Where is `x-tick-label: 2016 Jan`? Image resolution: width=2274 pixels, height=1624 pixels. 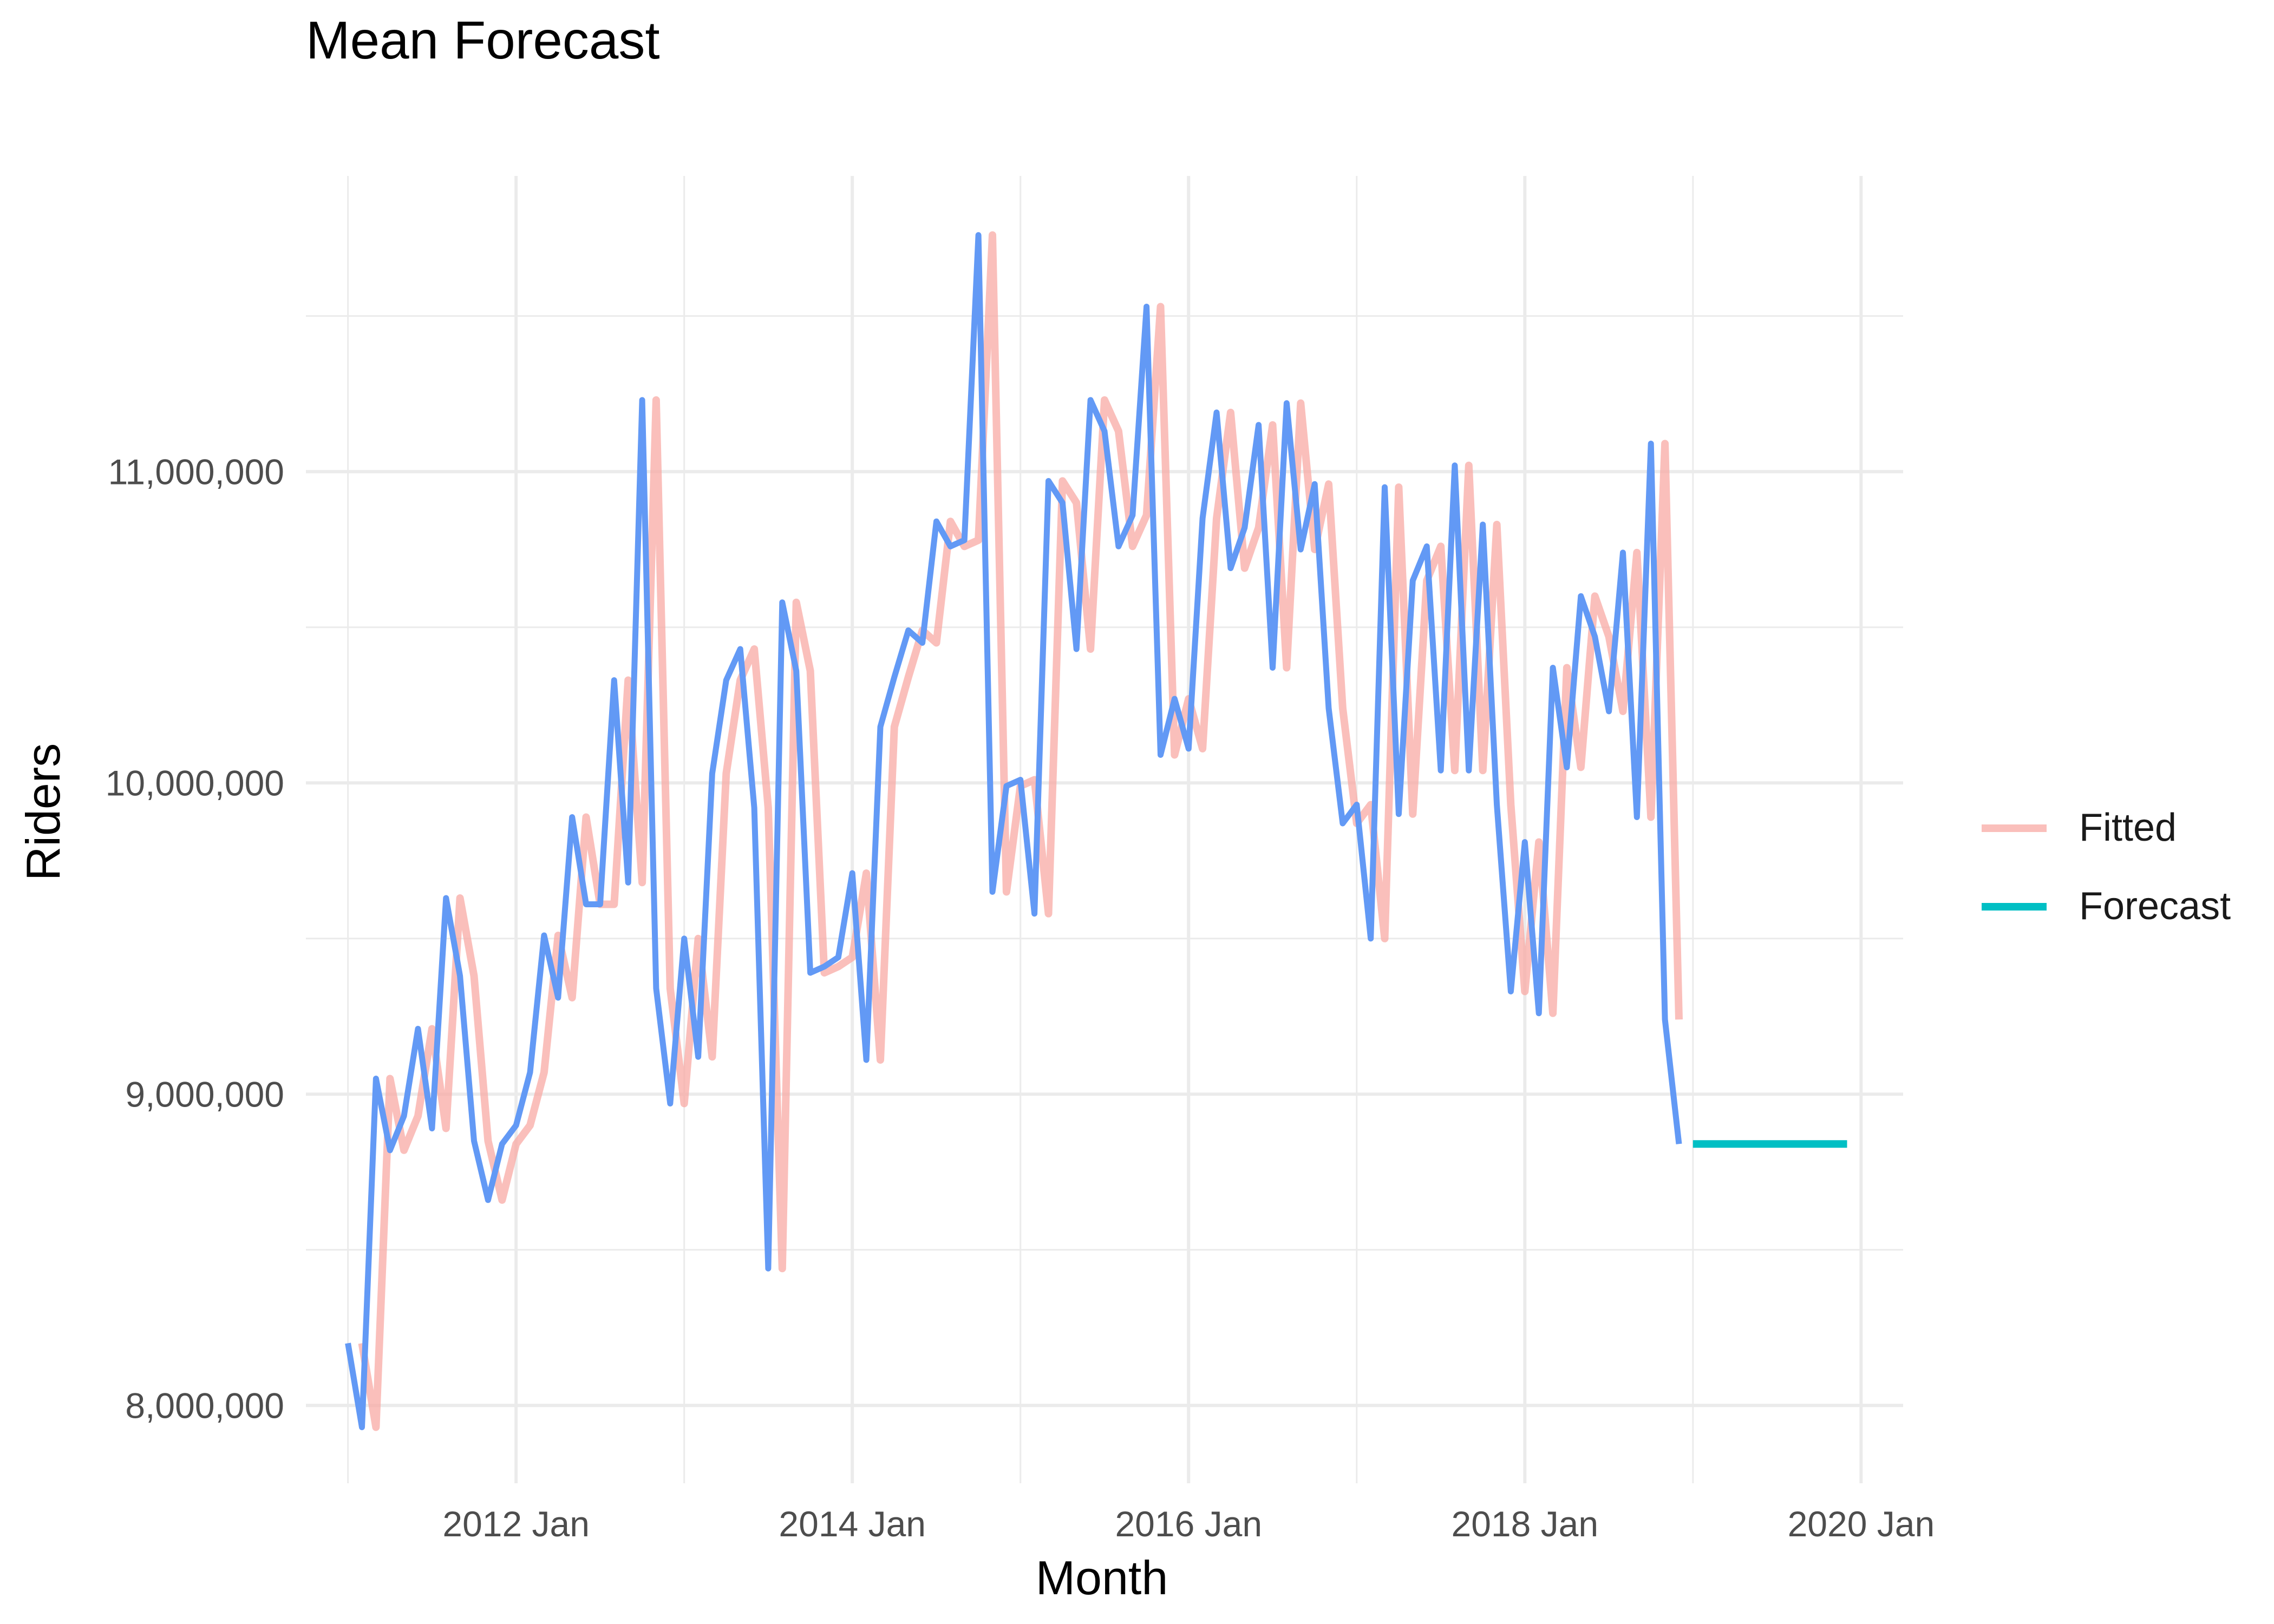
x-tick-label: 2016 Jan is located at coordinates (1189, 1524).